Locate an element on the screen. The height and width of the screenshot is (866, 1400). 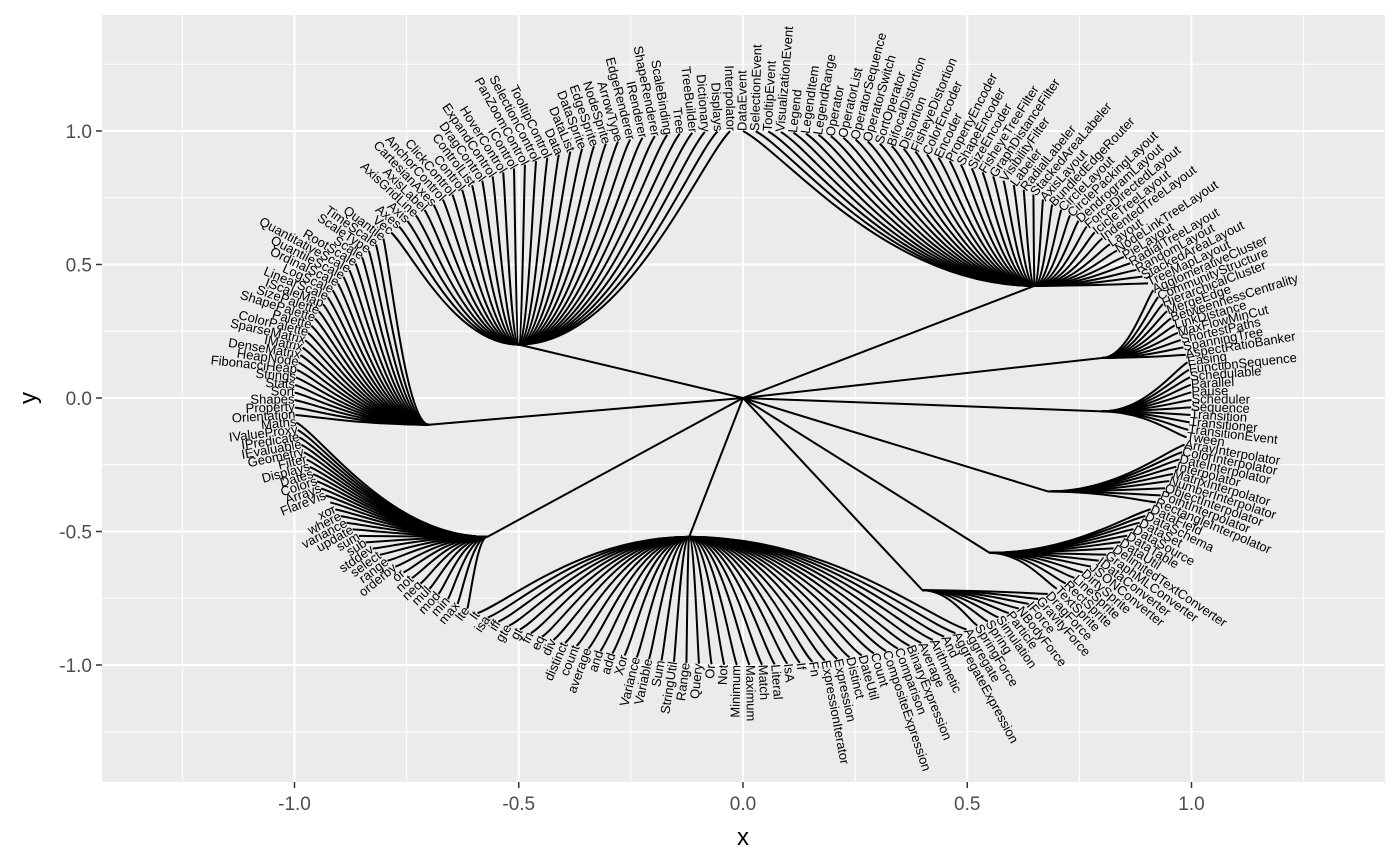
leaf-label: Sequence is located at coordinates (1220, 407).